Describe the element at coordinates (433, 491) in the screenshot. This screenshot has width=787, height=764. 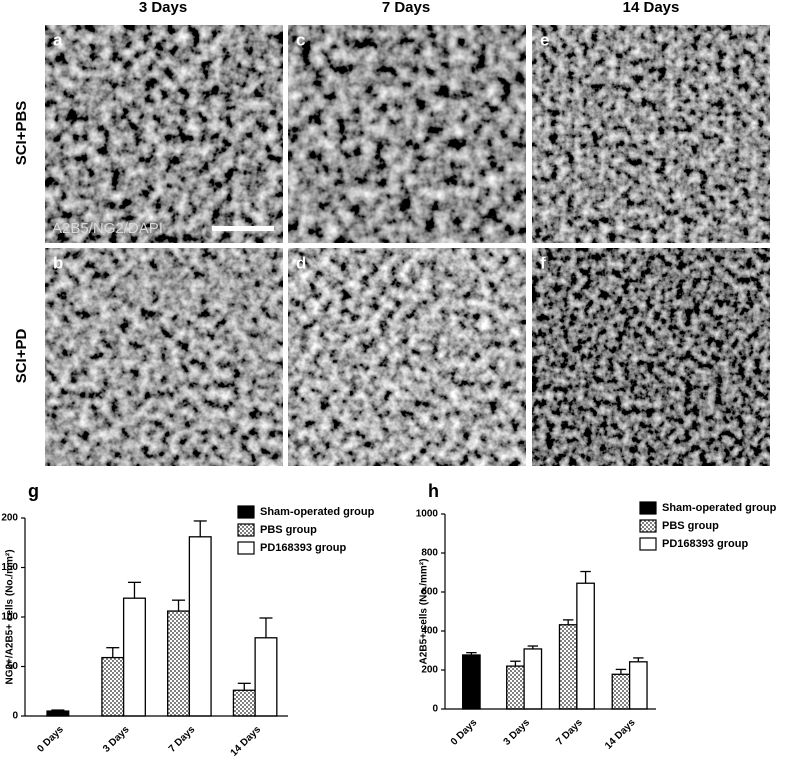
I see `panel-letter: h` at that location.